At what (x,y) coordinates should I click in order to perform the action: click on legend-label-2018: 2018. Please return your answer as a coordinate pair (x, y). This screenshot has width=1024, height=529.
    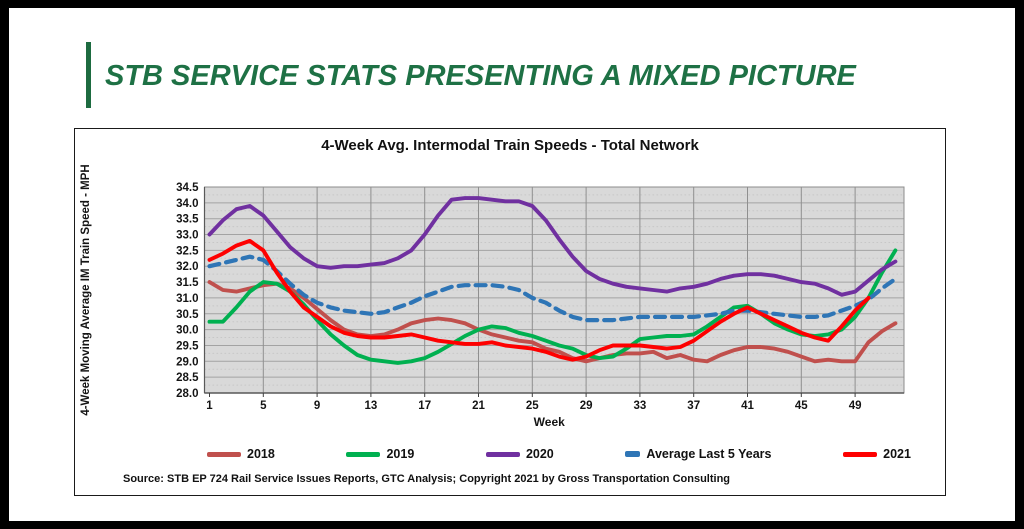
    Looking at the image, I should click on (261, 454).